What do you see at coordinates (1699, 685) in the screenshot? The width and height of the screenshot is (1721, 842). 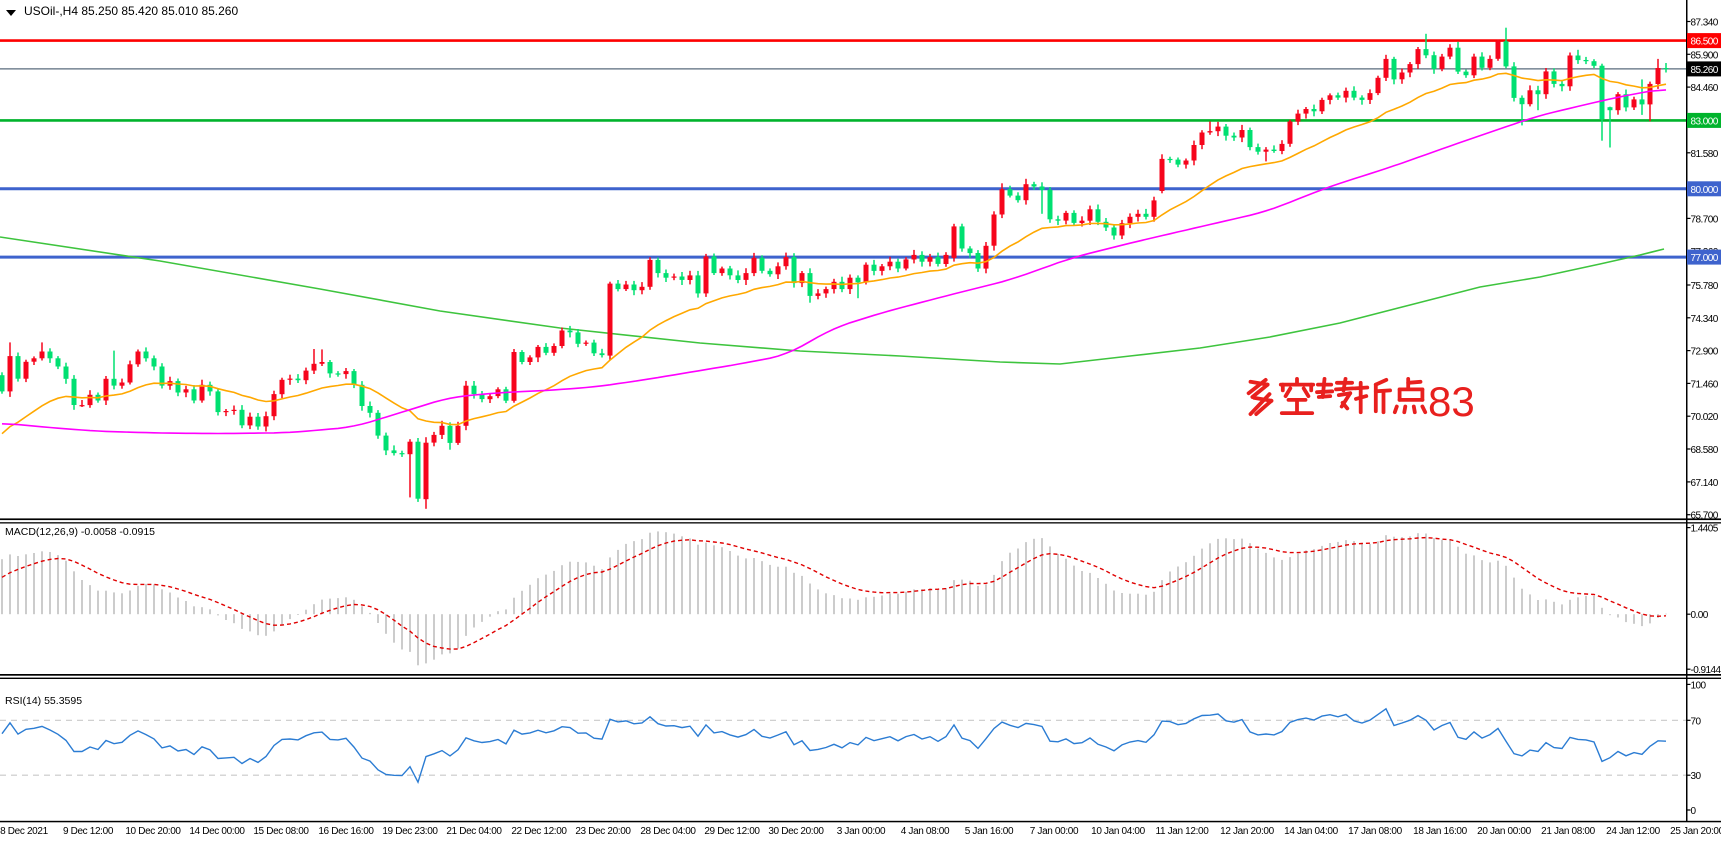 I see `svg-text: 100` at bounding box center [1699, 685].